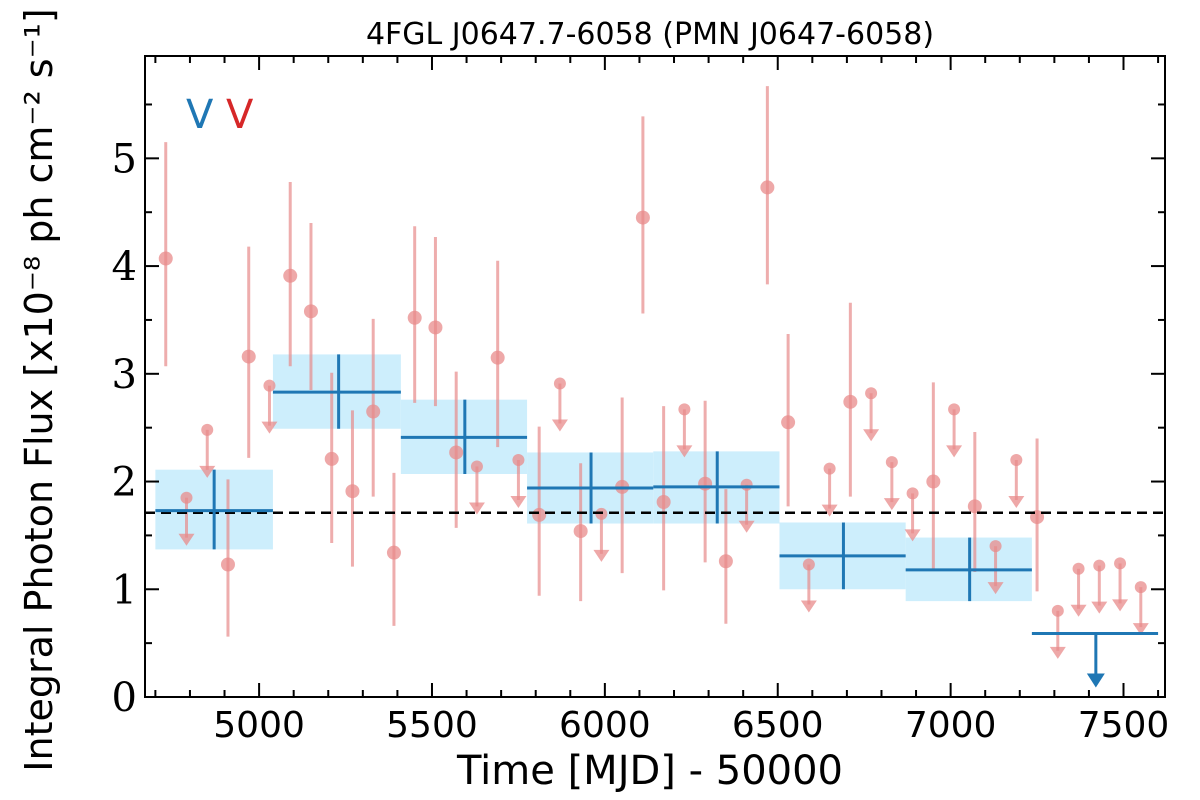 Image resolution: width=1200 pixels, height=800 pixels. I want to click on legend-marker-short-bins: V, so click(240, 115).